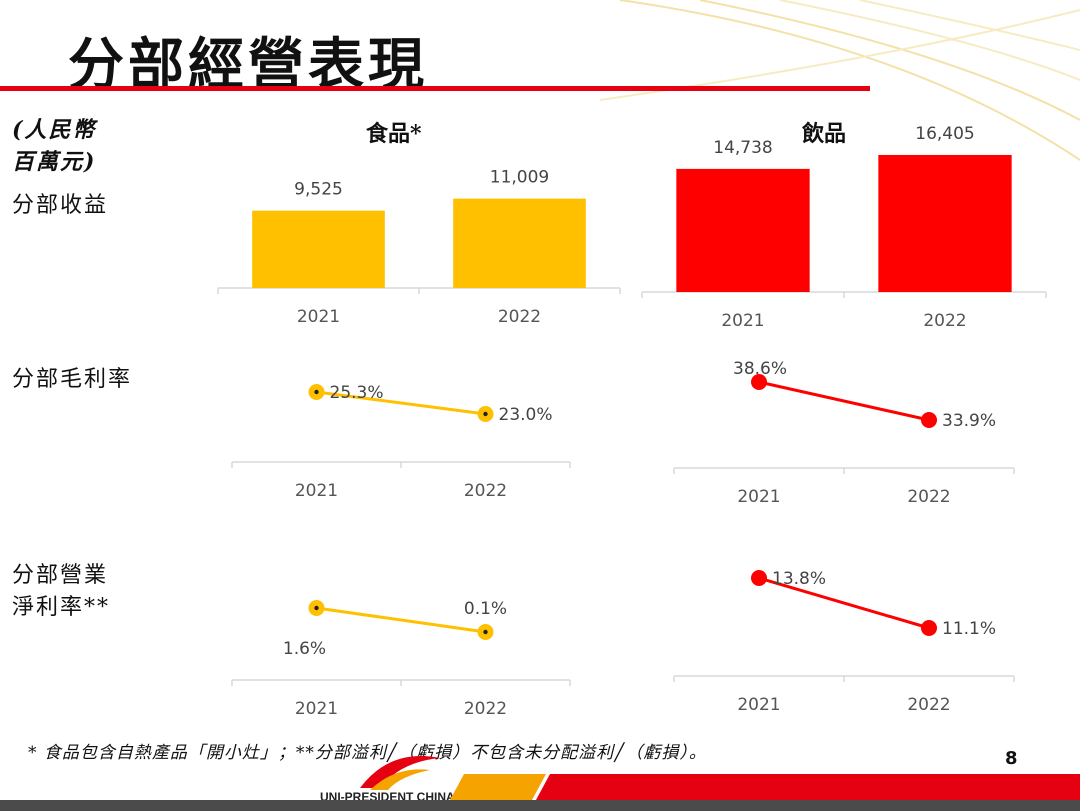  I want to click on data-label: 11.1%, so click(969, 629).